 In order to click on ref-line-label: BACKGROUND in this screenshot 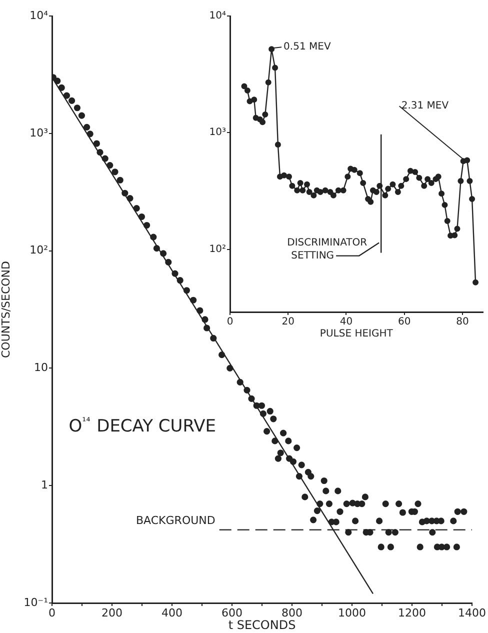, I will do `click(176, 521)`.